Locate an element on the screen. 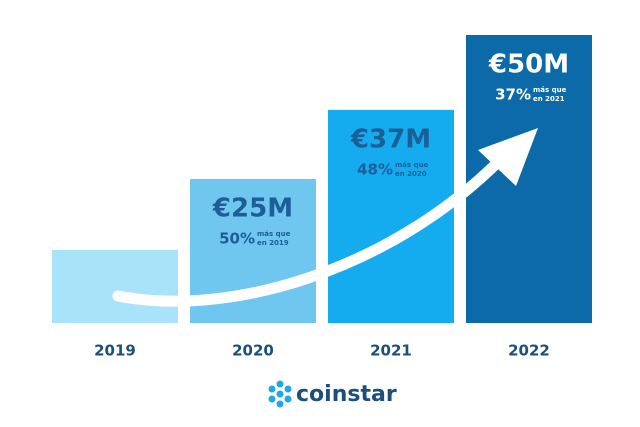 This screenshot has width=640, height=427. growth-note: en 2019 is located at coordinates (273, 243).